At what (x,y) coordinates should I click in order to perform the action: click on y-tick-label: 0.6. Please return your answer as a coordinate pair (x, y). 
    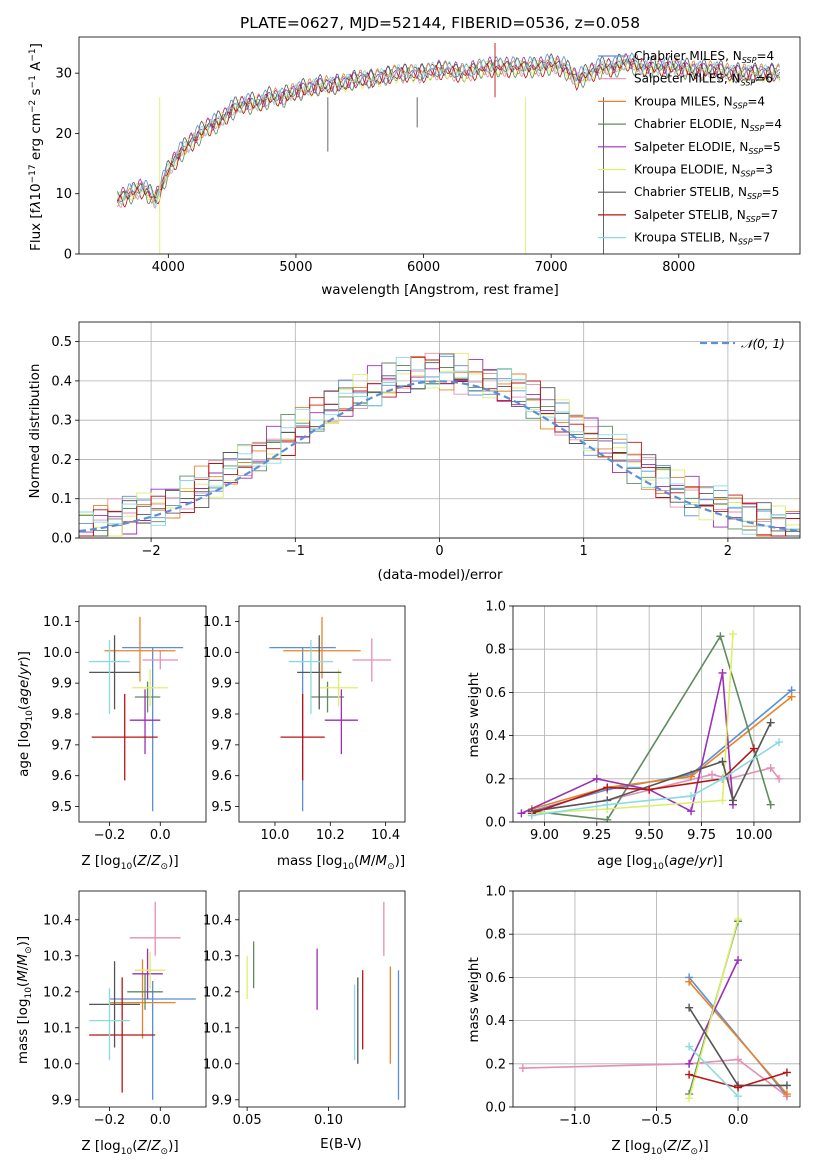
    Looking at the image, I should click on (495, 978).